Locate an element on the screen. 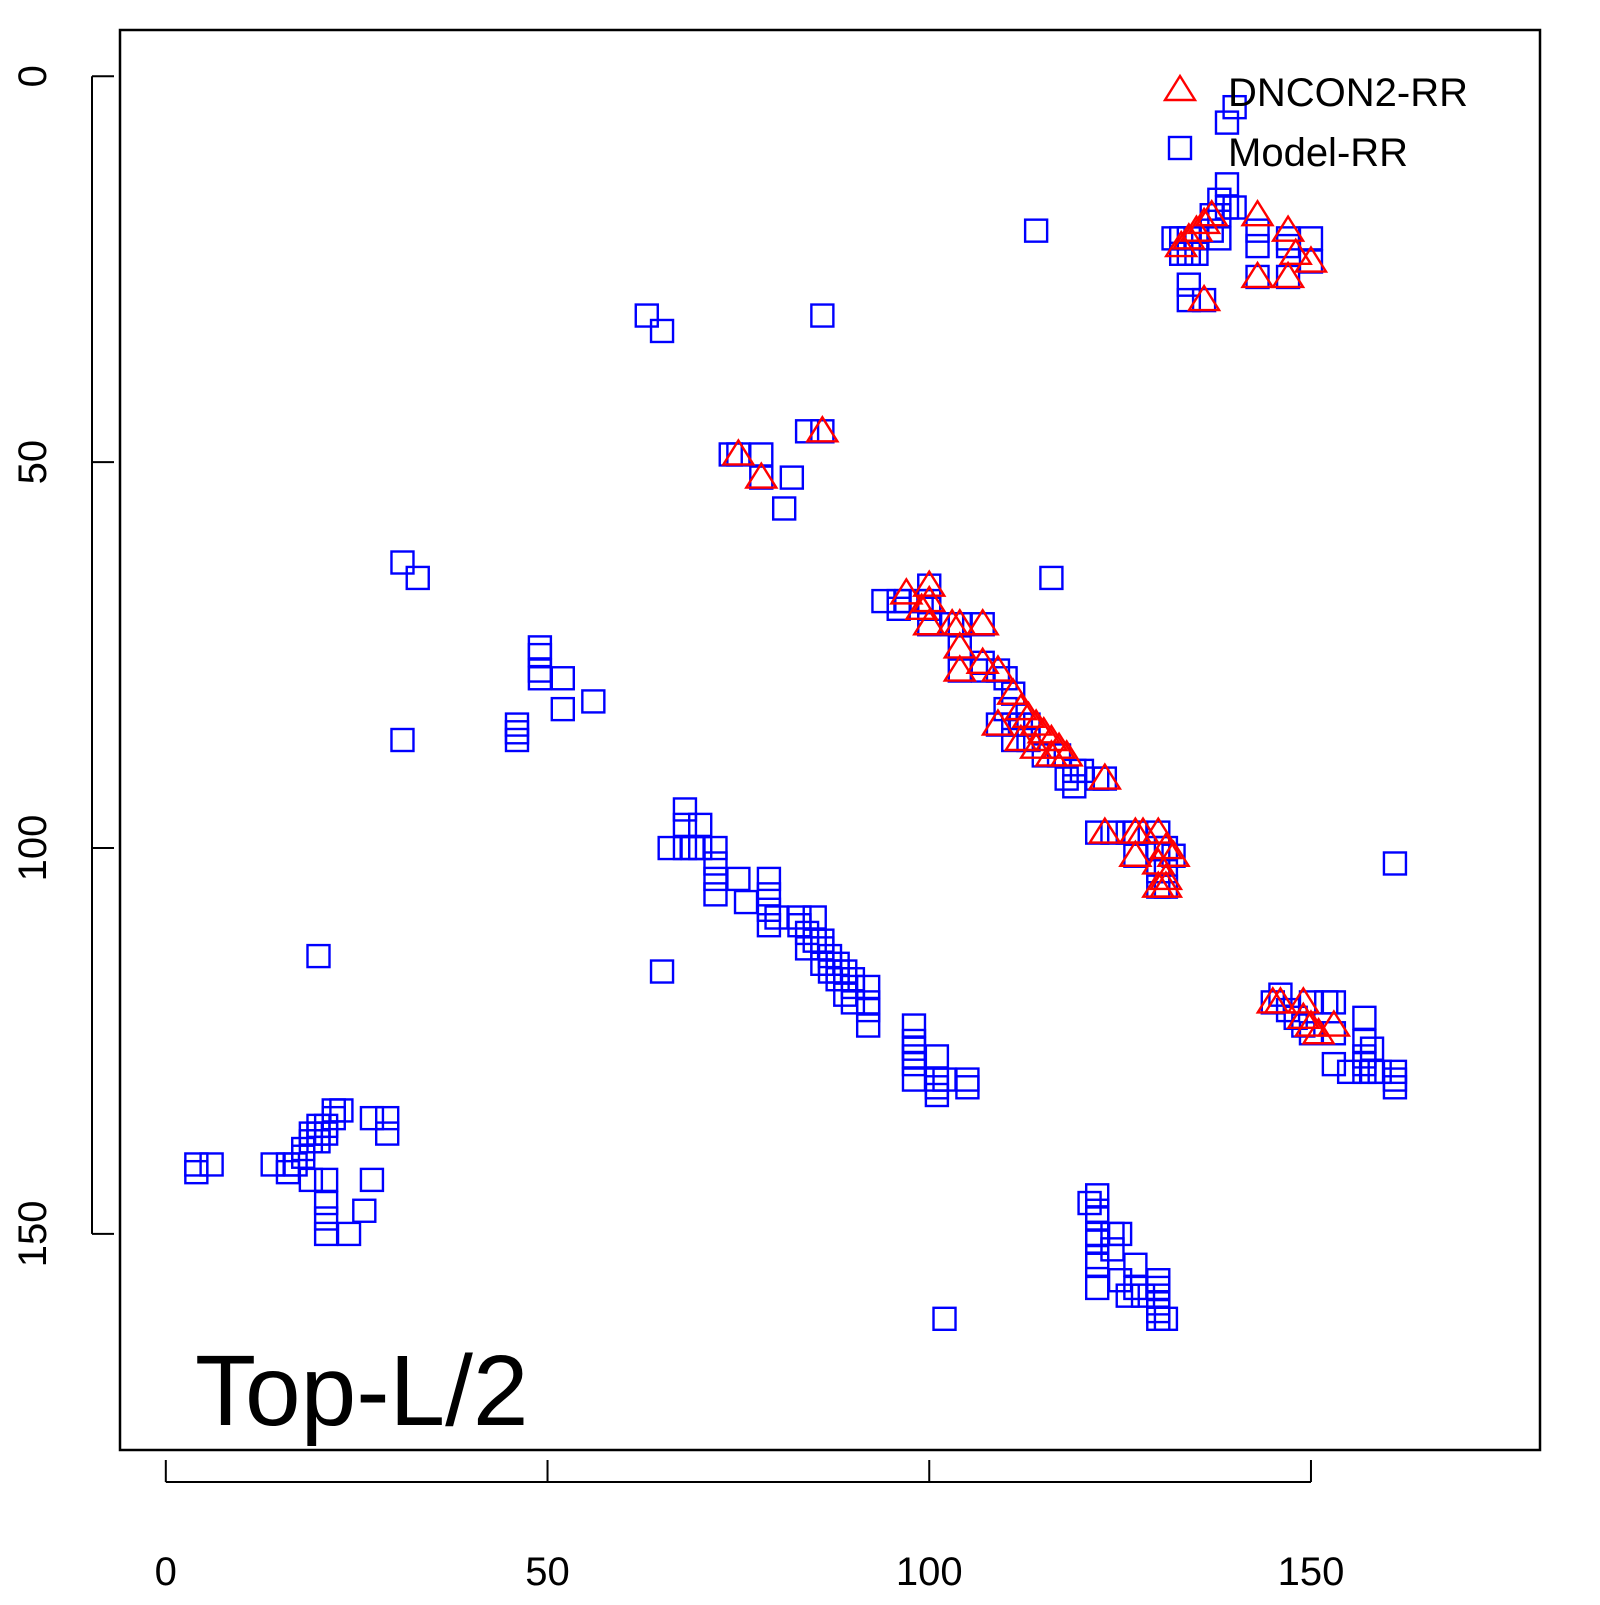 The image size is (1600, 1605). x-tick-label: 150 is located at coordinates (1311, 1572).